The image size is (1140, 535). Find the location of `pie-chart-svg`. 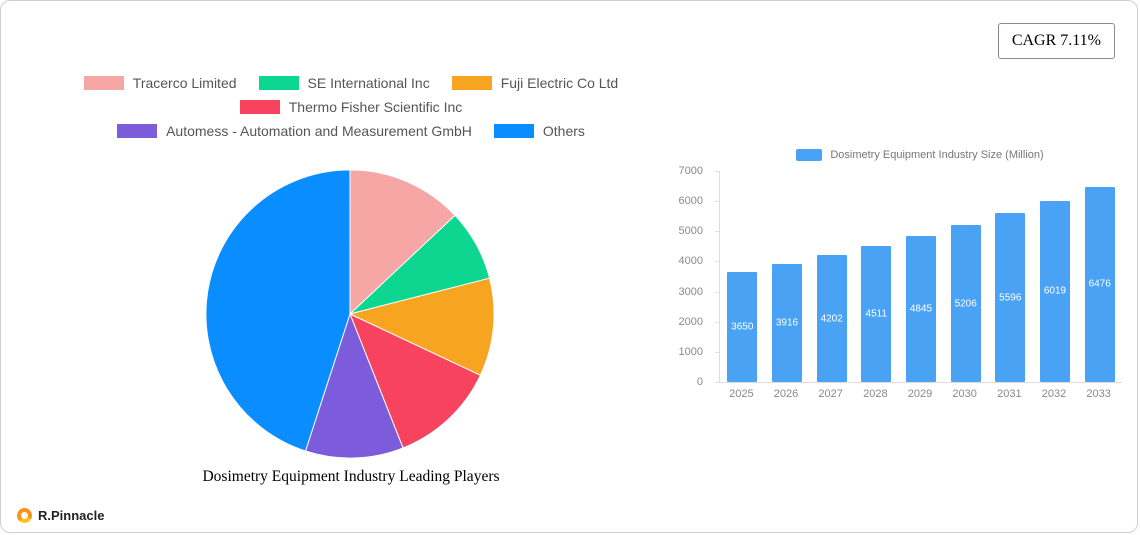

pie-chart-svg is located at coordinates (350, 314).